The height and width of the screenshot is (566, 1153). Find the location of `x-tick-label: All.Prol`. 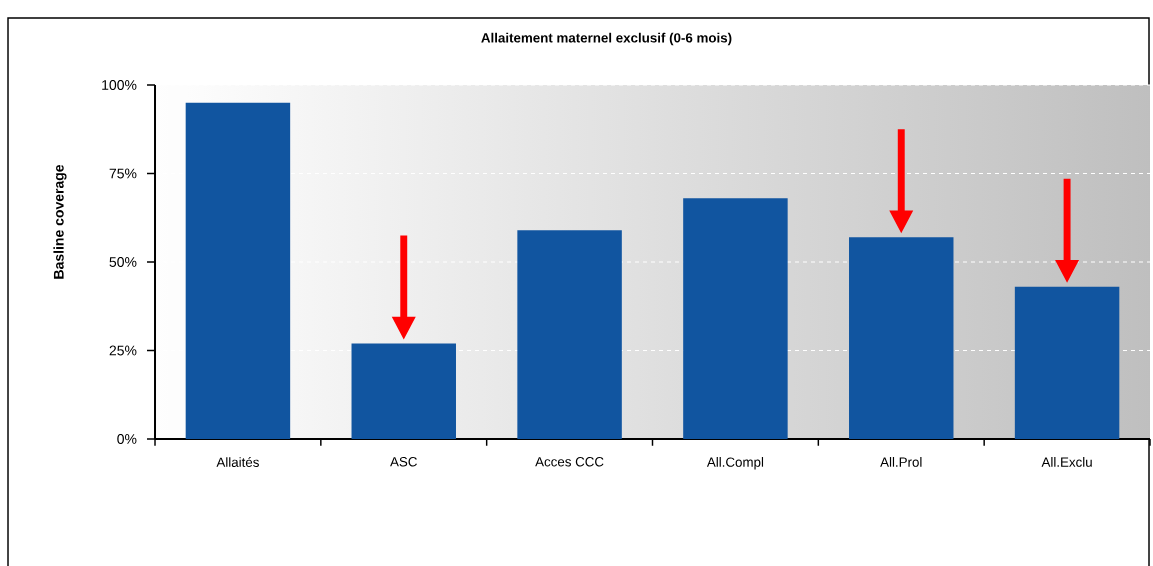

x-tick-label: All.Prol is located at coordinates (901, 462).